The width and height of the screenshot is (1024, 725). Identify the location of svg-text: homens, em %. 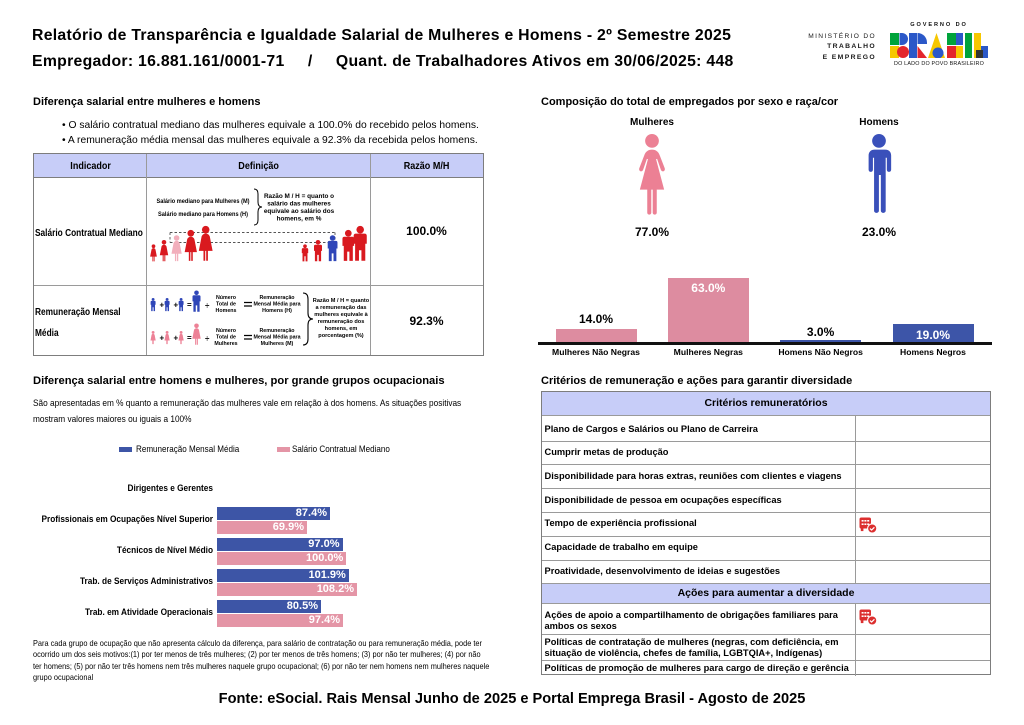
(299, 219).